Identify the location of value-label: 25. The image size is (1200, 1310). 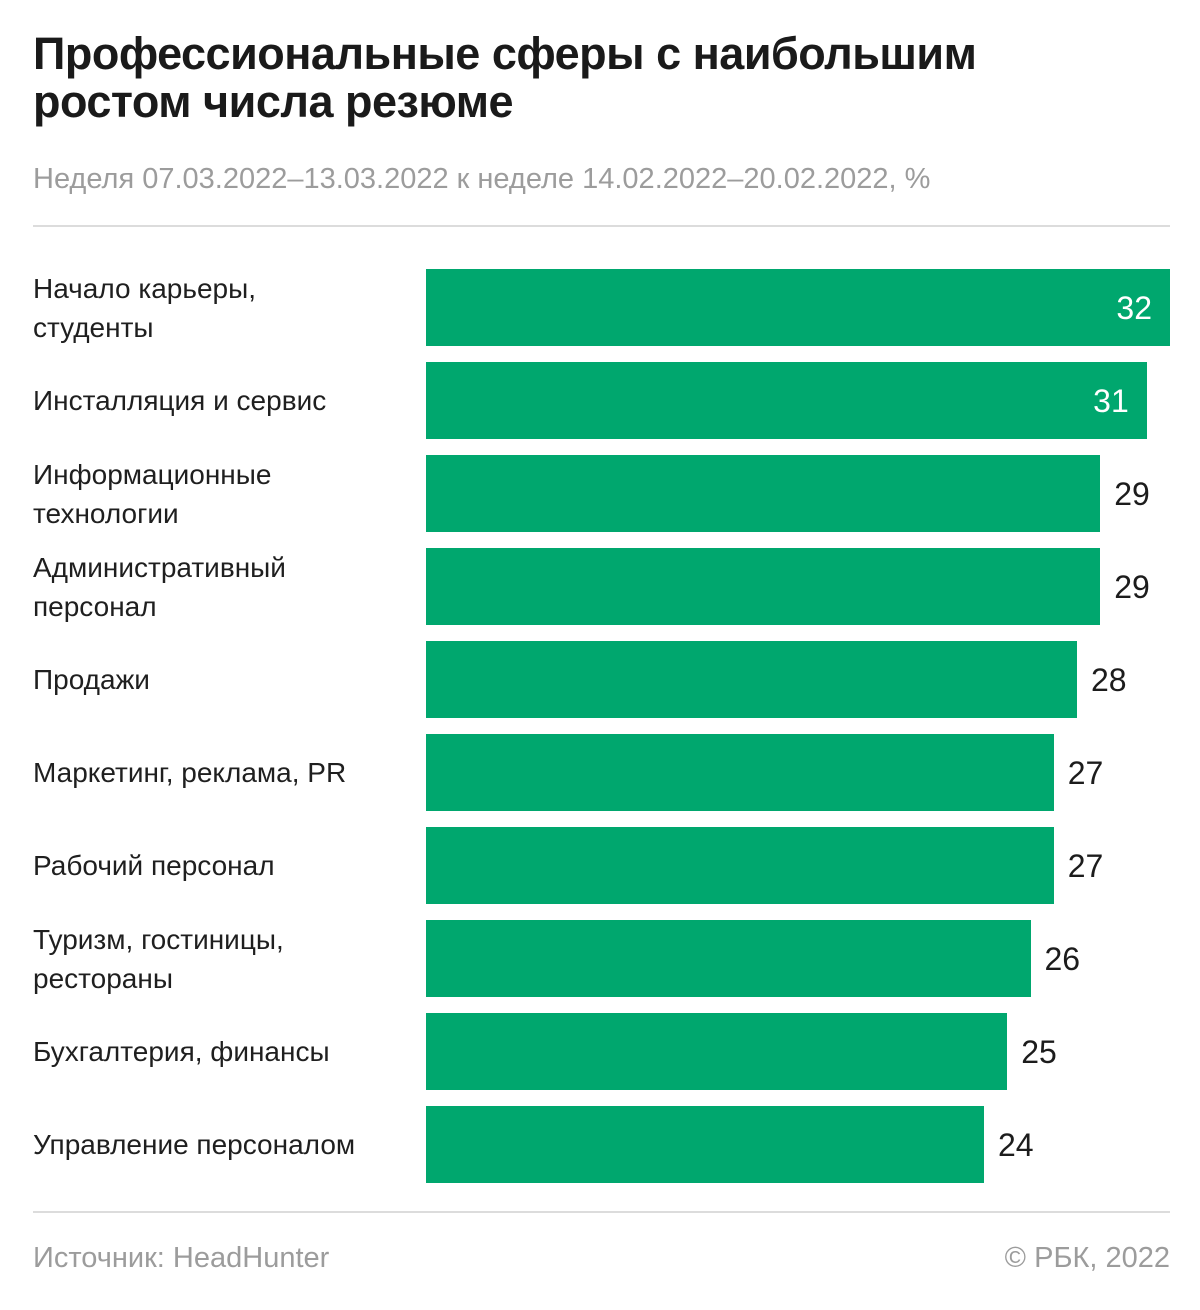
(1039, 1051).